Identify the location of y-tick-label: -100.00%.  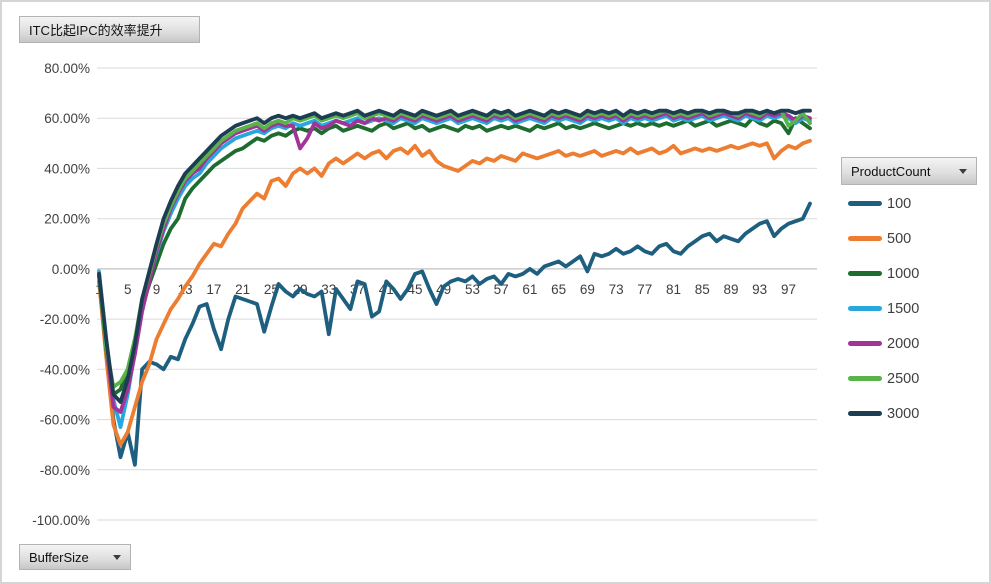
(61, 520).